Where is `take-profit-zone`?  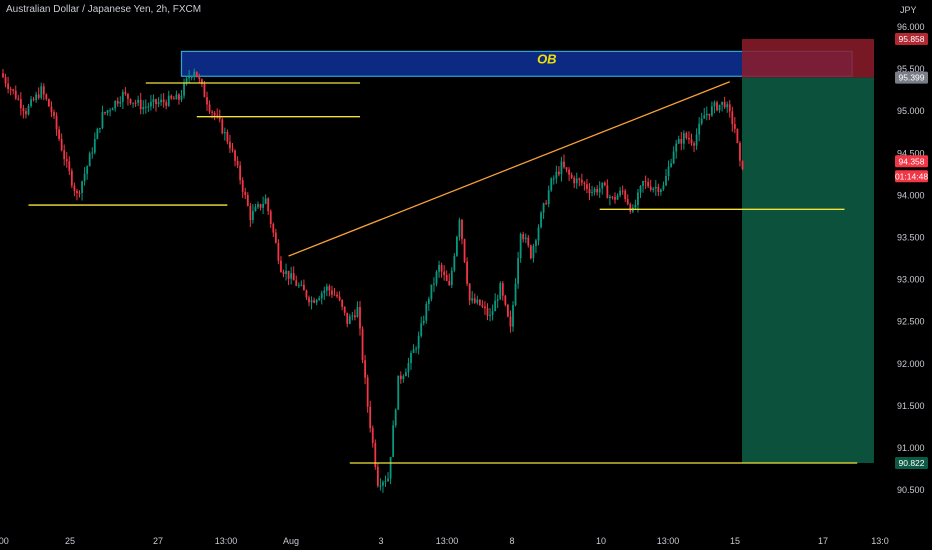 take-profit-zone is located at coordinates (808, 270).